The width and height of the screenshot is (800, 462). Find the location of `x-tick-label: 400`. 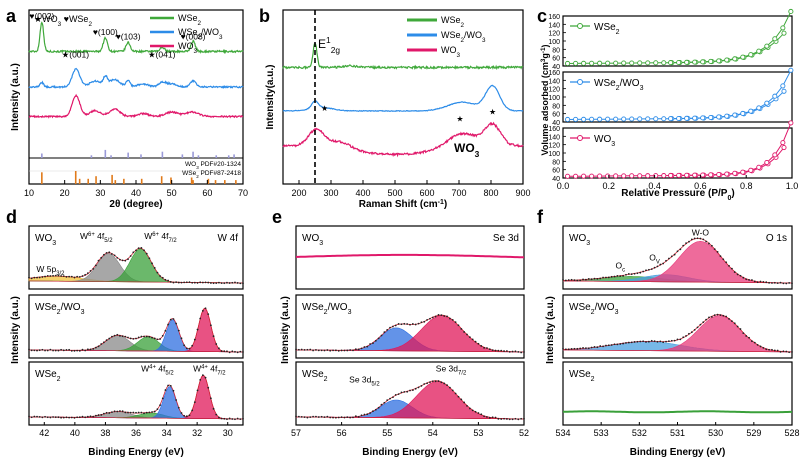

x-tick-label: 400 is located at coordinates (362, 193).